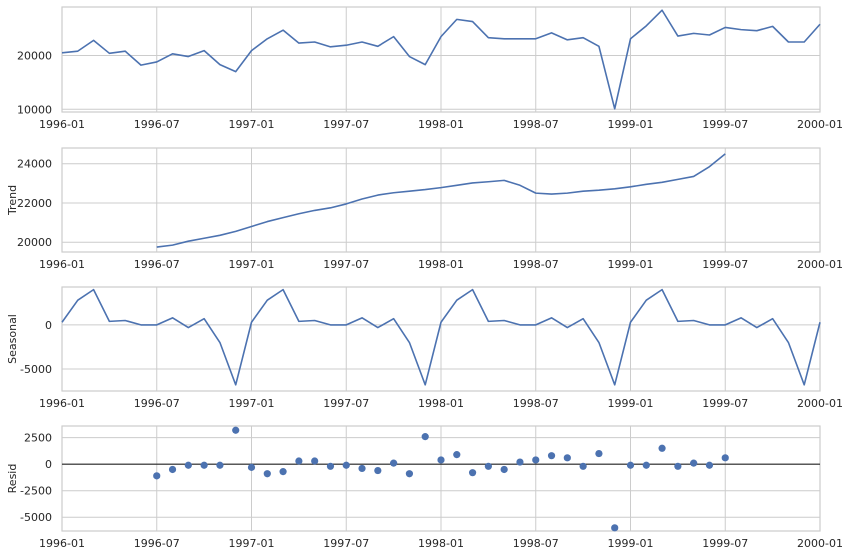 The height and width of the screenshot is (558, 845). I want to click on y-axis-label: Resid, so click(12, 479).